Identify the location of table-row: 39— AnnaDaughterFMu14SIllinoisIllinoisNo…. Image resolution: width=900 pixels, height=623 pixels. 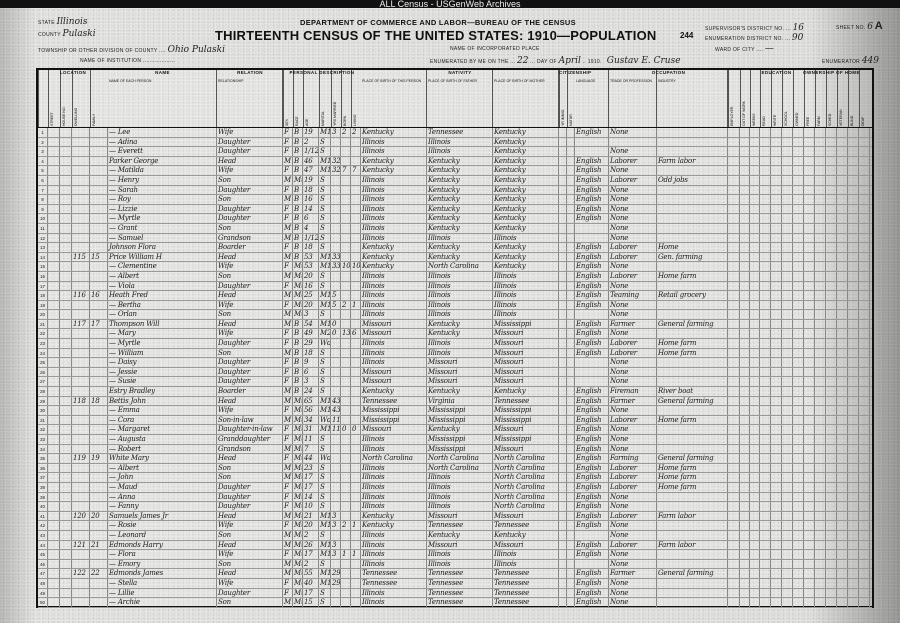
(455, 497).